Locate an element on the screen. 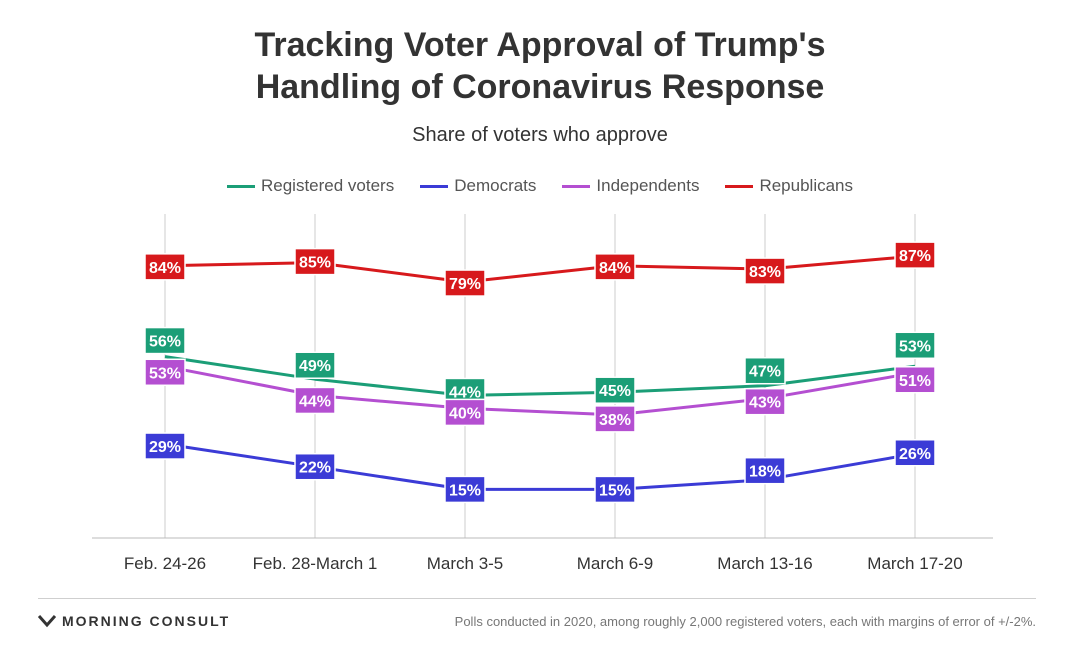  data-label-text: 49% is located at coordinates (315, 366).